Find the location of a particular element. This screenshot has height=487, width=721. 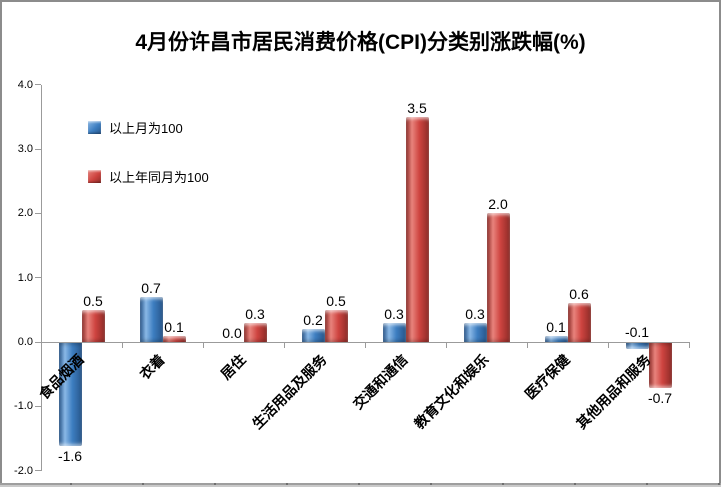

worksheet-edge is located at coordinates (360, 484).